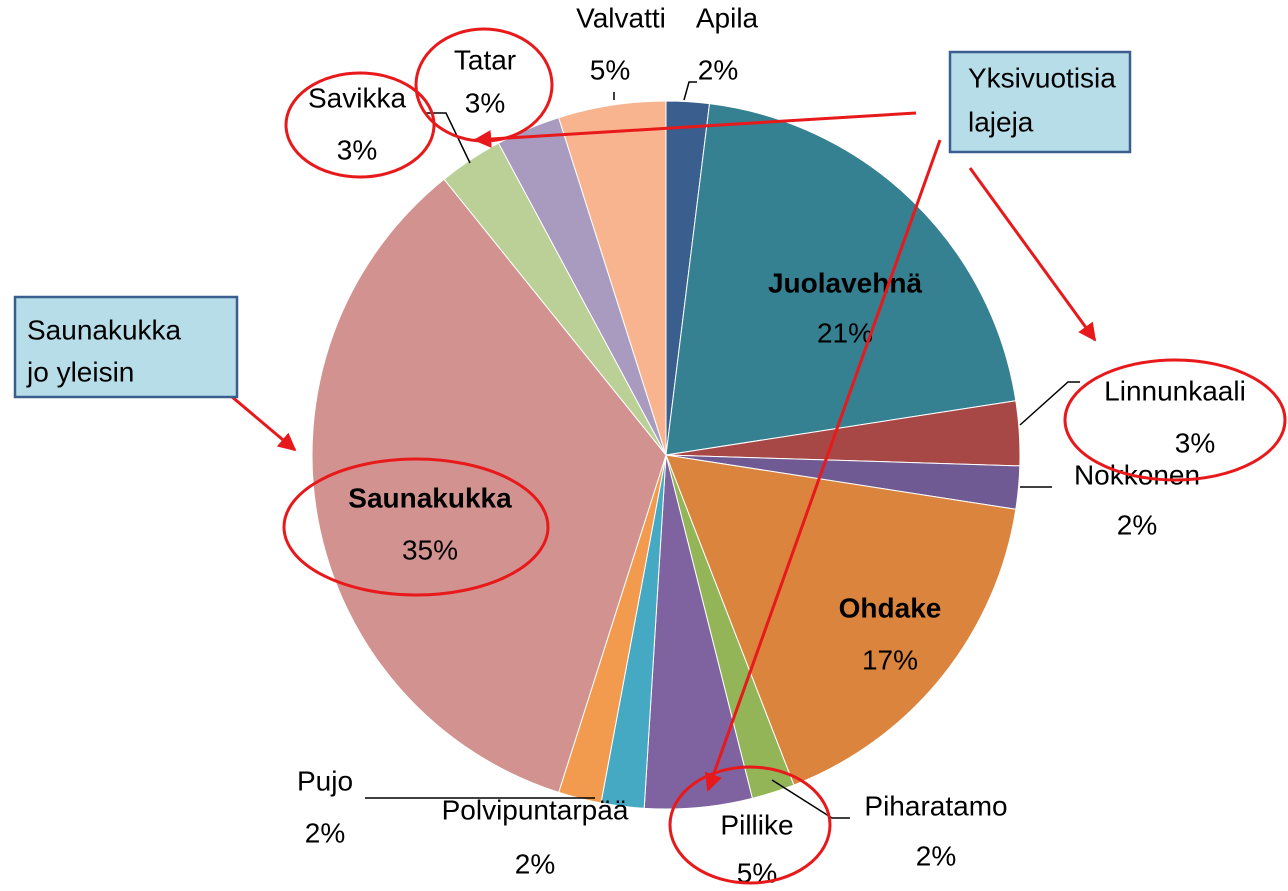  I want to click on slice-label: Linnunkaali, so click(1175, 390).